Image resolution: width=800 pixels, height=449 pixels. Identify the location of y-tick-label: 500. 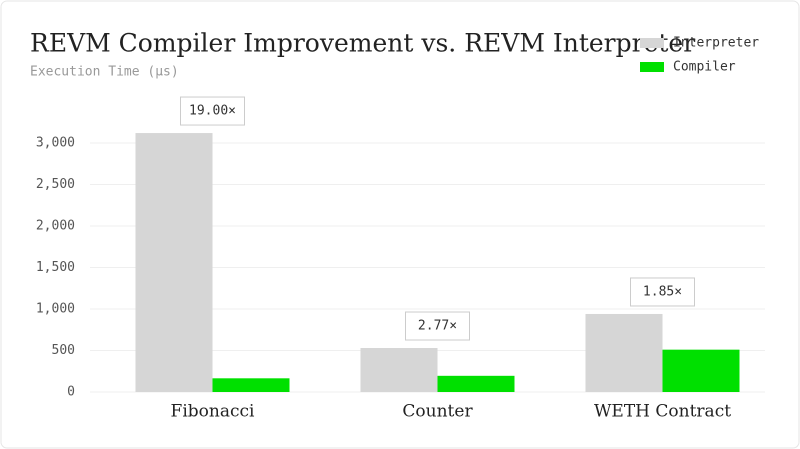
(63, 350).